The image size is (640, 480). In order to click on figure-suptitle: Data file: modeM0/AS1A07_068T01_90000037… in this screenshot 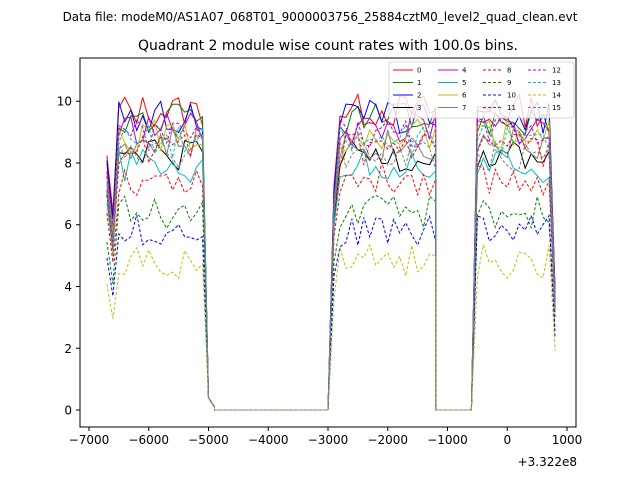, I will do `click(320, 17)`.